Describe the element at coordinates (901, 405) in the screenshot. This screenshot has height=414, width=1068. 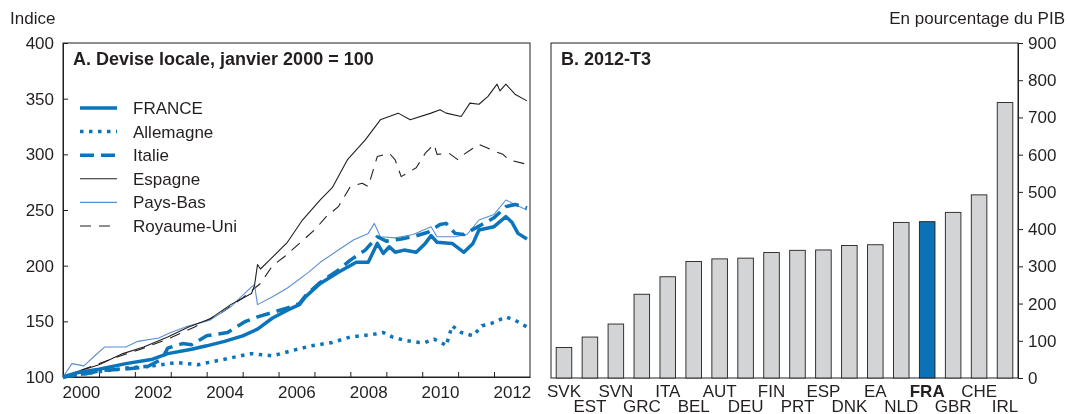
I see `x-tick-label: NLD` at that location.